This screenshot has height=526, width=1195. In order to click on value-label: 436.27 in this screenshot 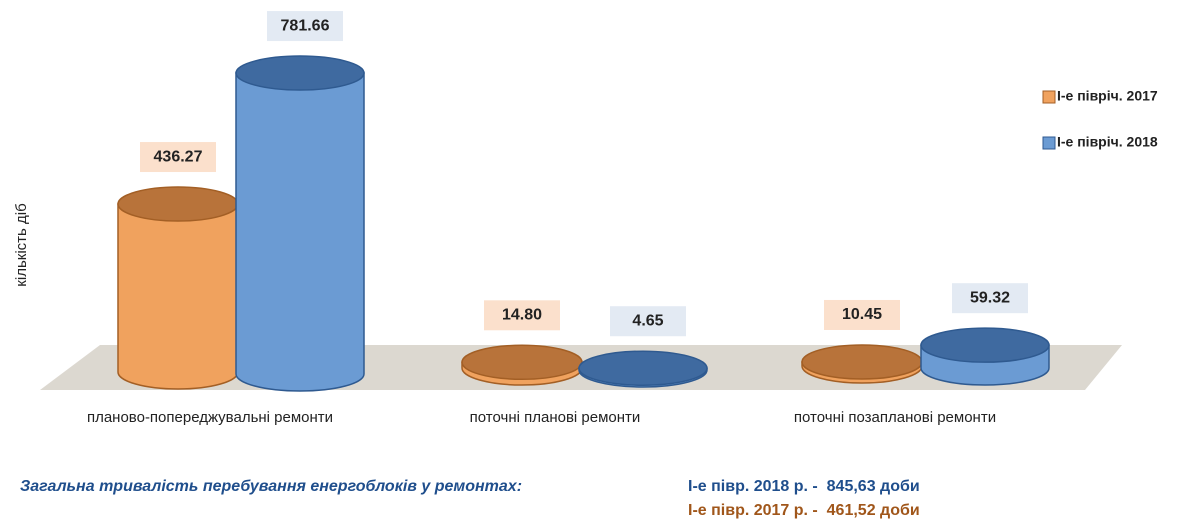, I will do `click(178, 156)`.